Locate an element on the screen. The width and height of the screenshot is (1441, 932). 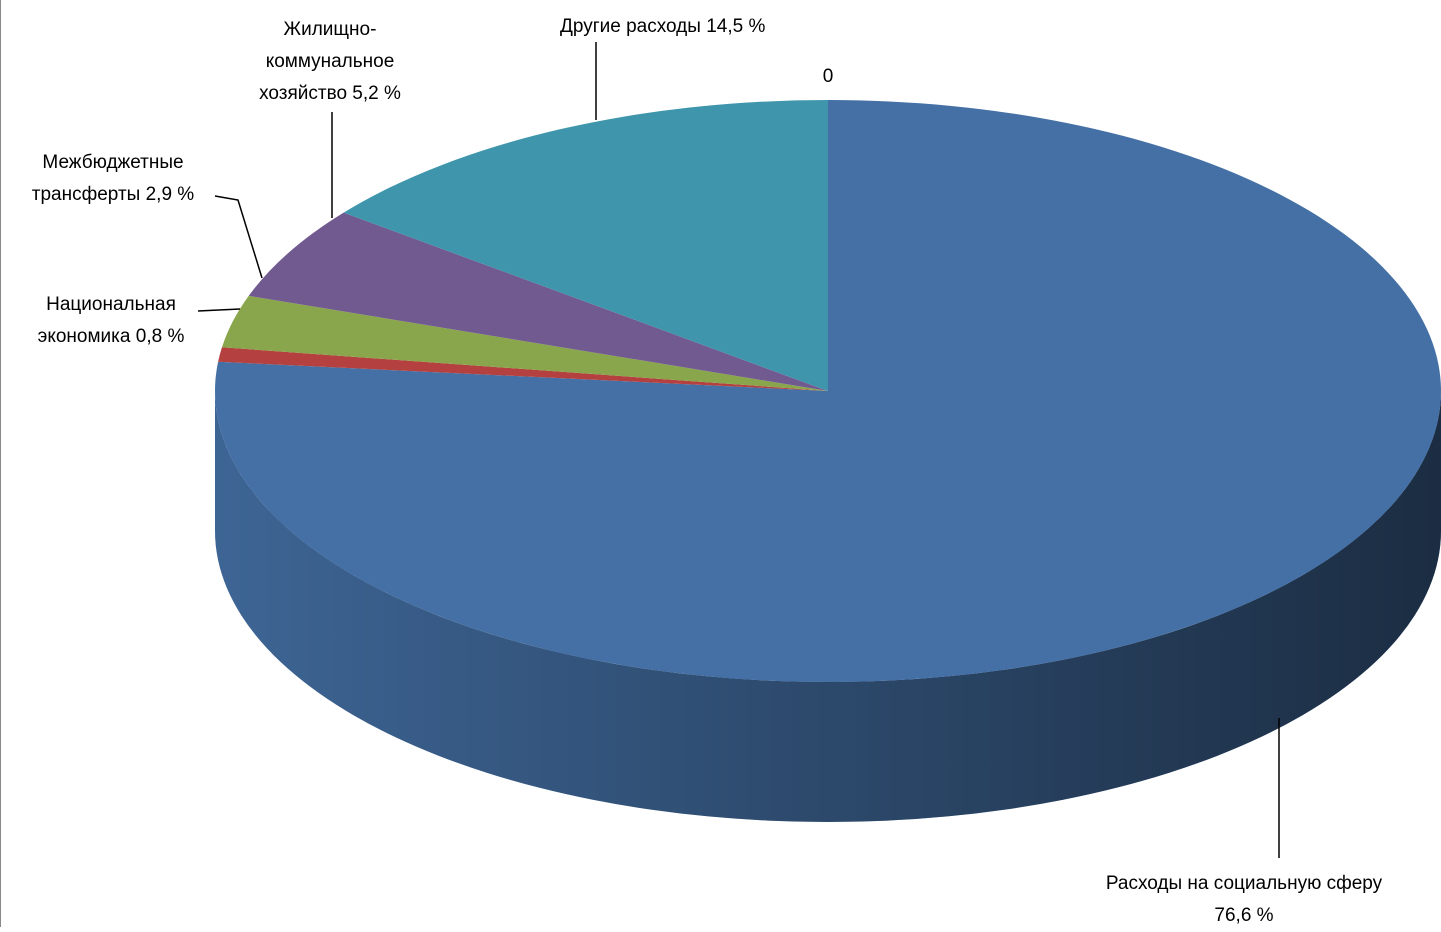
label-value: 5,2 % is located at coordinates (376, 93).